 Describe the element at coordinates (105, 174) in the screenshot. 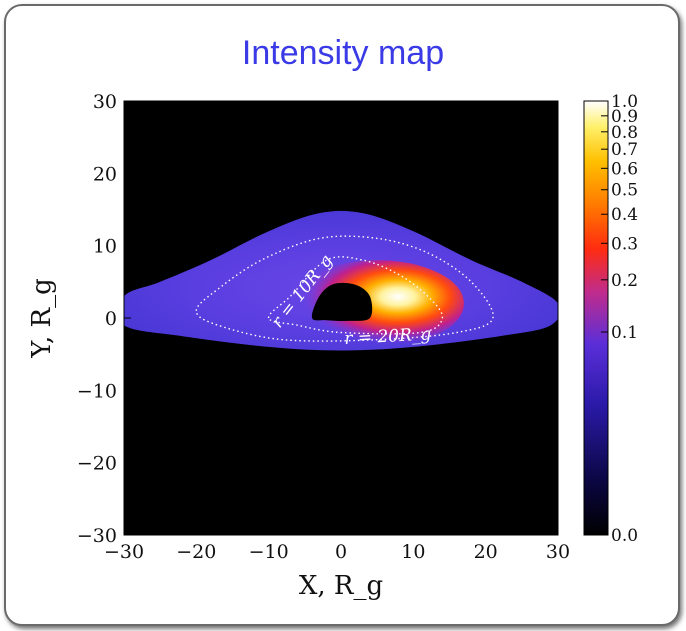

I see `y-tick-label: 20` at that location.